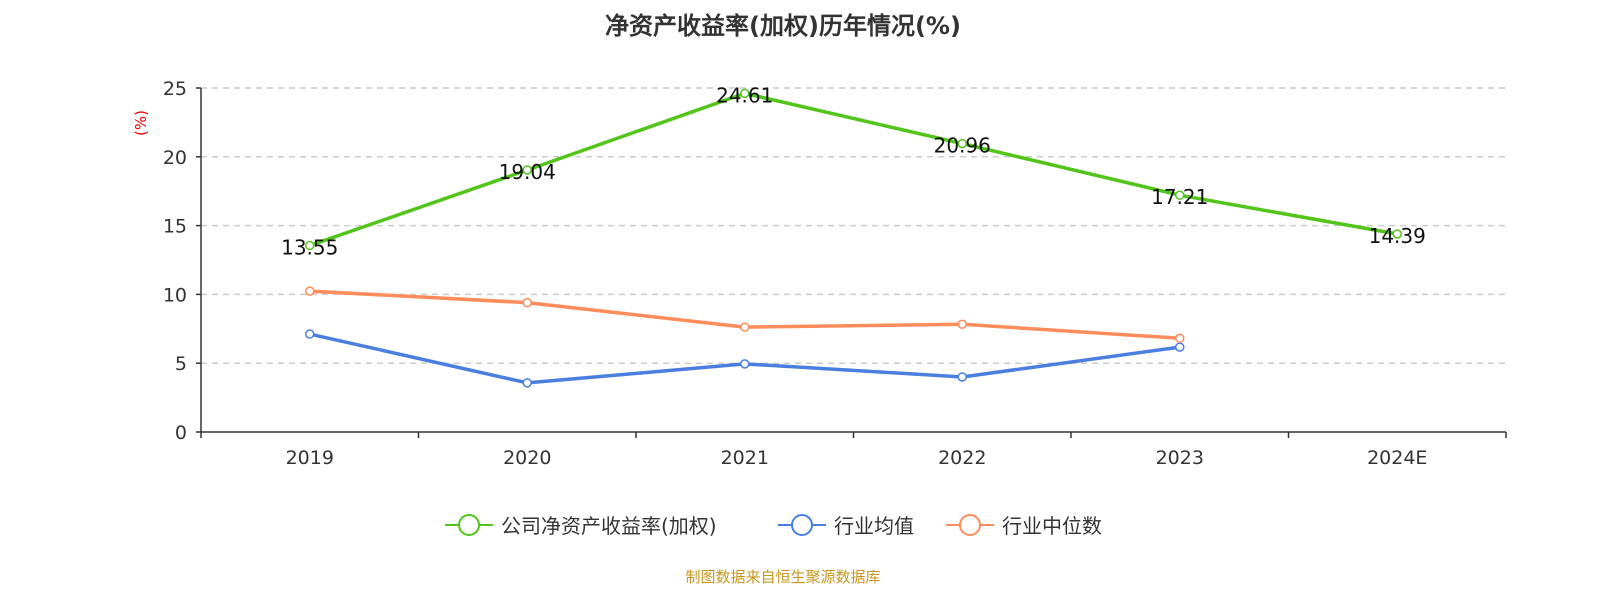 This screenshot has height=600, width=1600. Describe the element at coordinates (175, 158) in the screenshot. I see `y-tick-label: 20` at that location.